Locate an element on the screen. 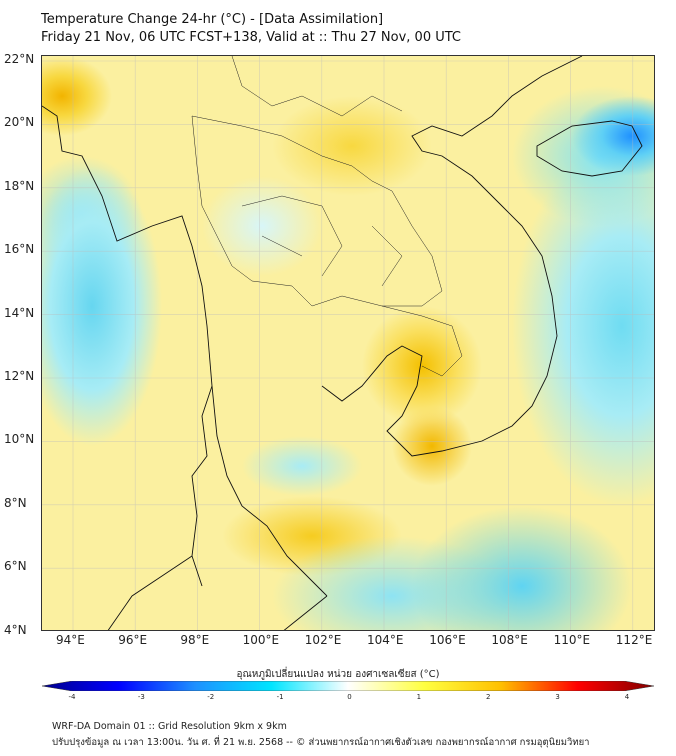  colorbar-tick: 3 is located at coordinates (557, 697).